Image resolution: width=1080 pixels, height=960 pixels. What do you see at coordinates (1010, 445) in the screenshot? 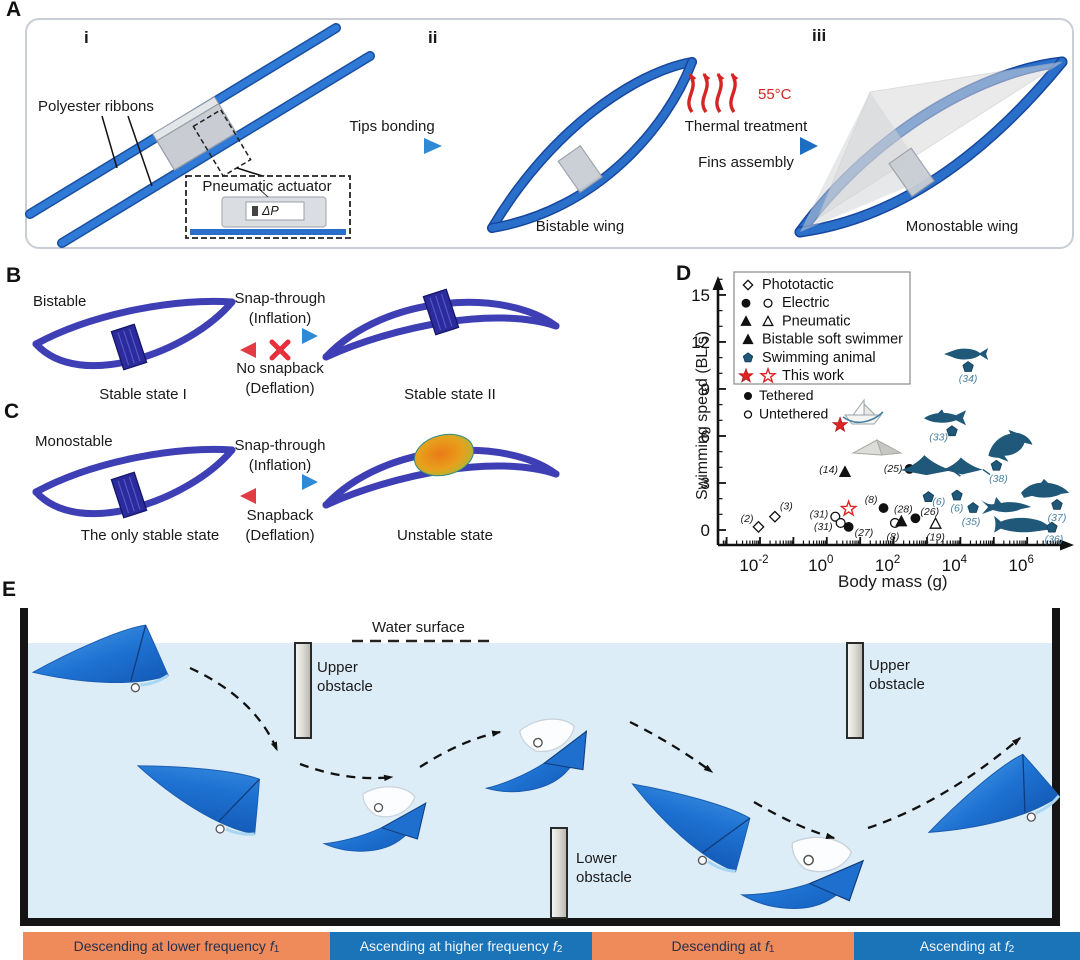
I see `dolphin-icon` at bounding box center [1010, 445].